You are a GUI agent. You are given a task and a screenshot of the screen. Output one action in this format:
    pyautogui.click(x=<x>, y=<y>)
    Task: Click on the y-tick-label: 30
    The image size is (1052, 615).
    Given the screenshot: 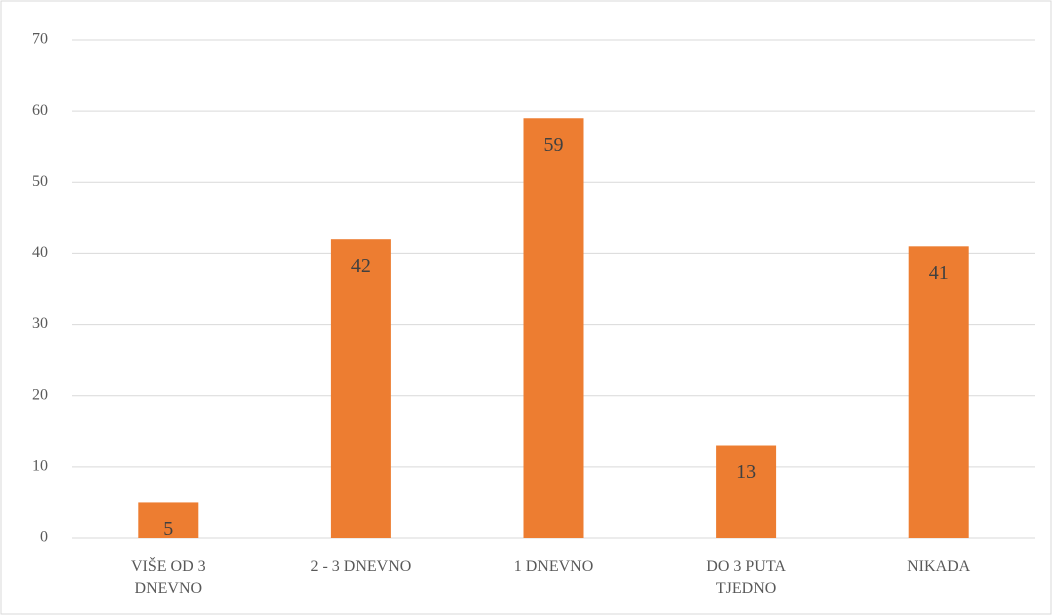 What is the action you would take?
    pyautogui.click(x=40, y=323)
    